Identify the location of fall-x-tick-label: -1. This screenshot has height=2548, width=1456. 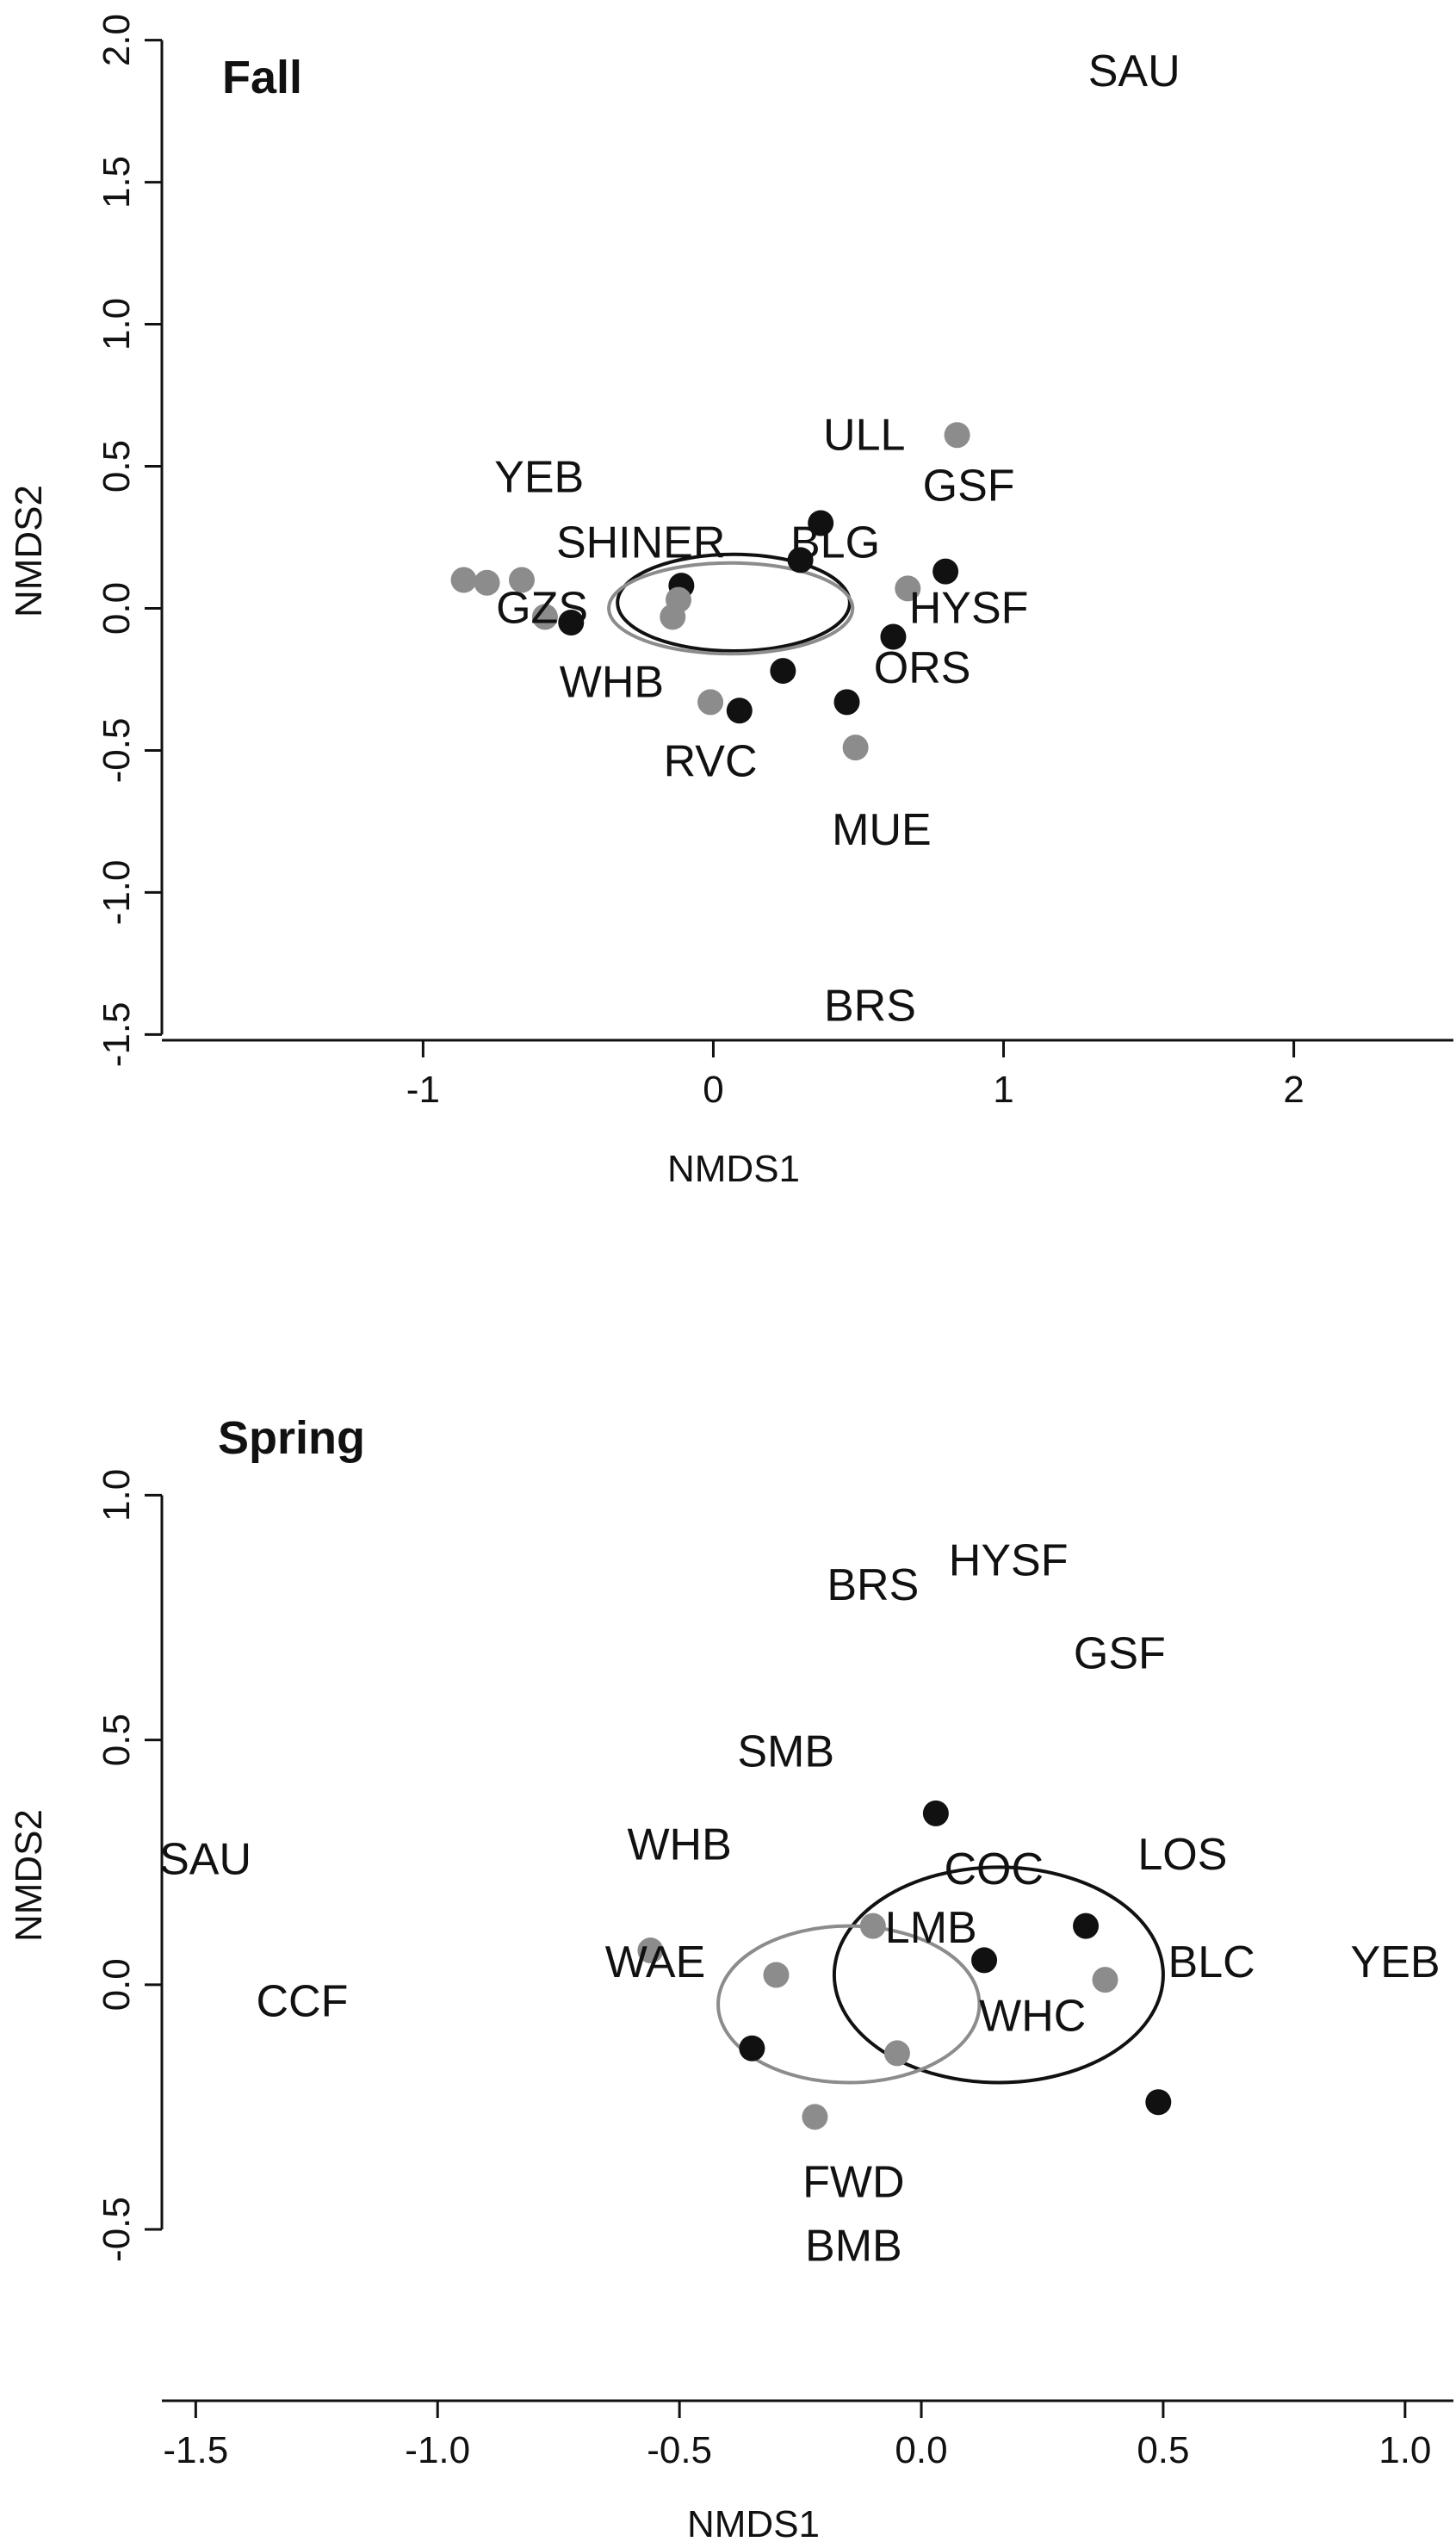
(423, 1090).